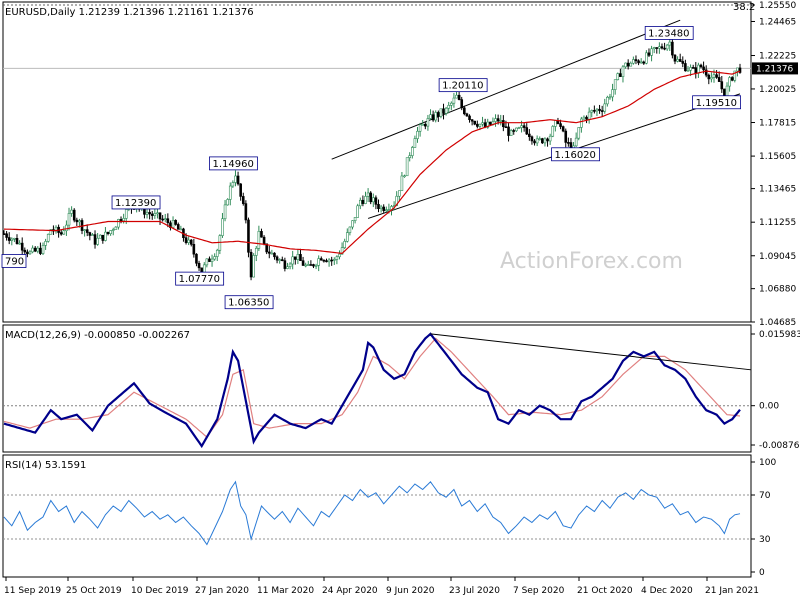  What do you see at coordinates (777, 323) in the screenshot?
I see `price-tick-label: 1.04685` at bounding box center [777, 323].